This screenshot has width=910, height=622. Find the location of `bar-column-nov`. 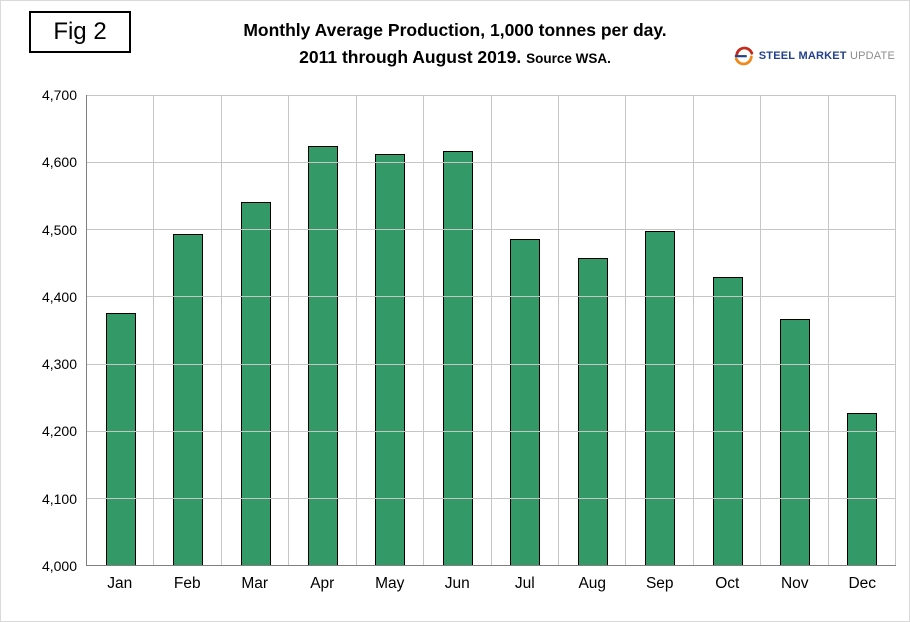

bar-column-nov is located at coordinates (794, 330).